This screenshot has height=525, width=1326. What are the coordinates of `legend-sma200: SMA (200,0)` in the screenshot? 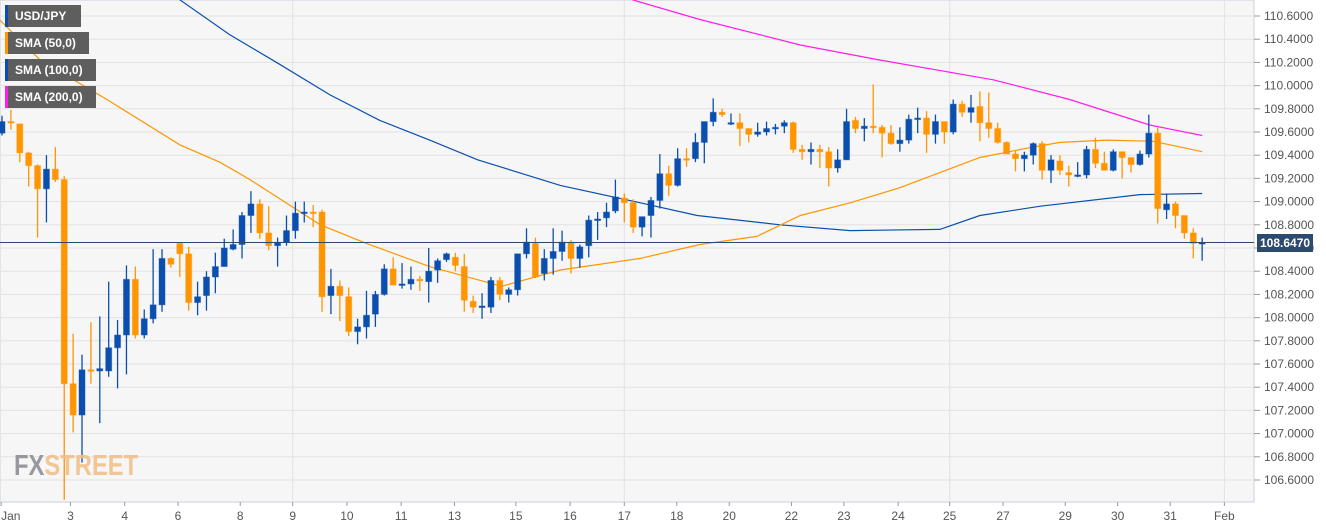 It's located at (50, 97).